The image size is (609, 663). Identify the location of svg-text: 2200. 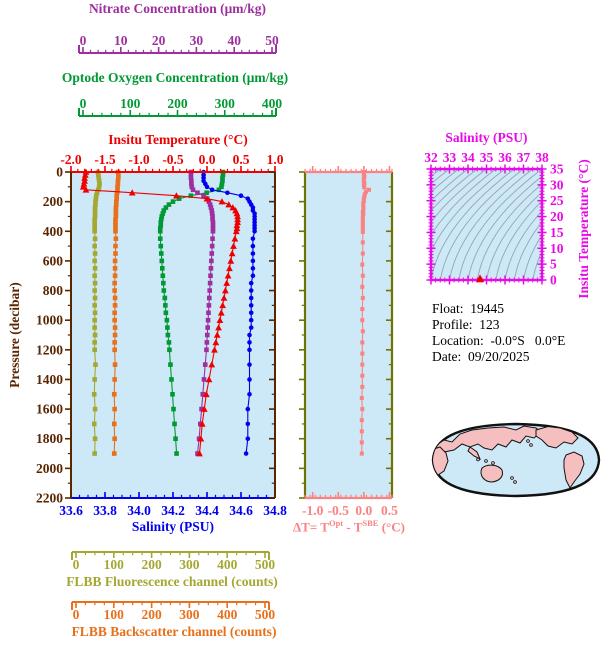
(49, 498).